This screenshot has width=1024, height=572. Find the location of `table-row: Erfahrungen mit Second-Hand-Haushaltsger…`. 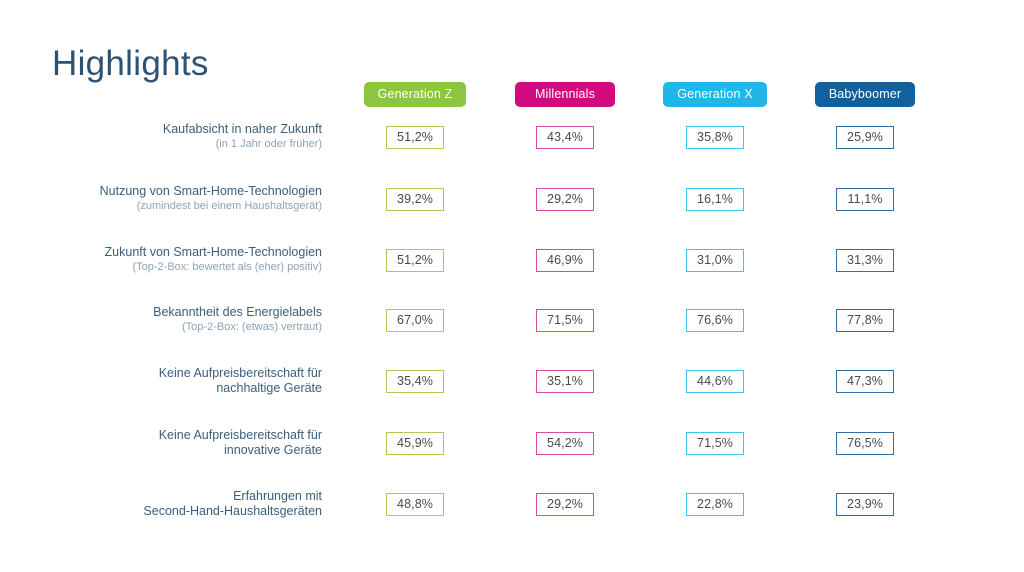

table-row: Erfahrungen mit Second-Hand-Haushaltsger… is located at coordinates (512, 504).